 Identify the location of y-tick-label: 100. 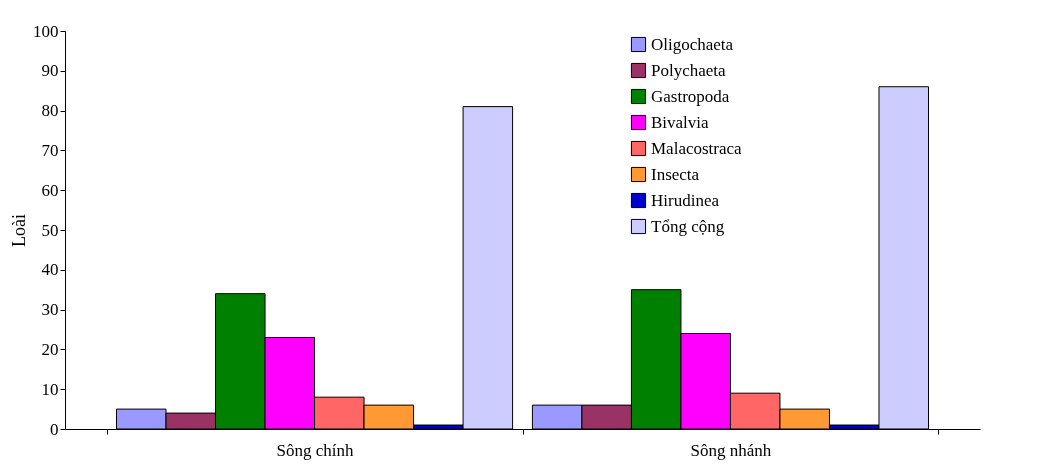
(46, 31).